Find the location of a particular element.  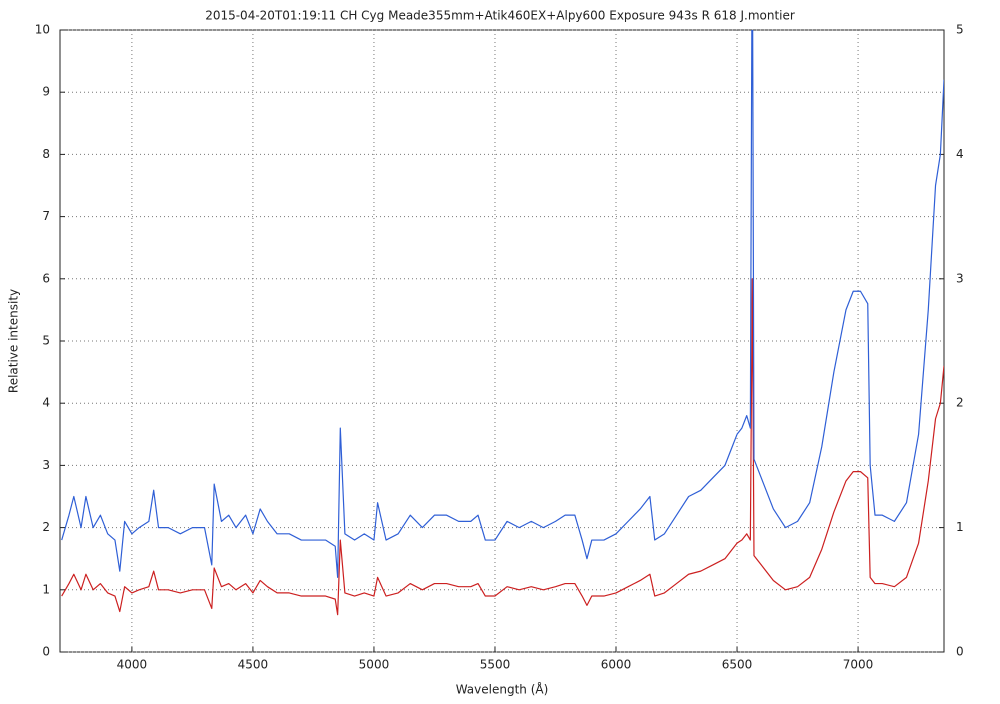

y-tick-label: 1 is located at coordinates (46, 589).